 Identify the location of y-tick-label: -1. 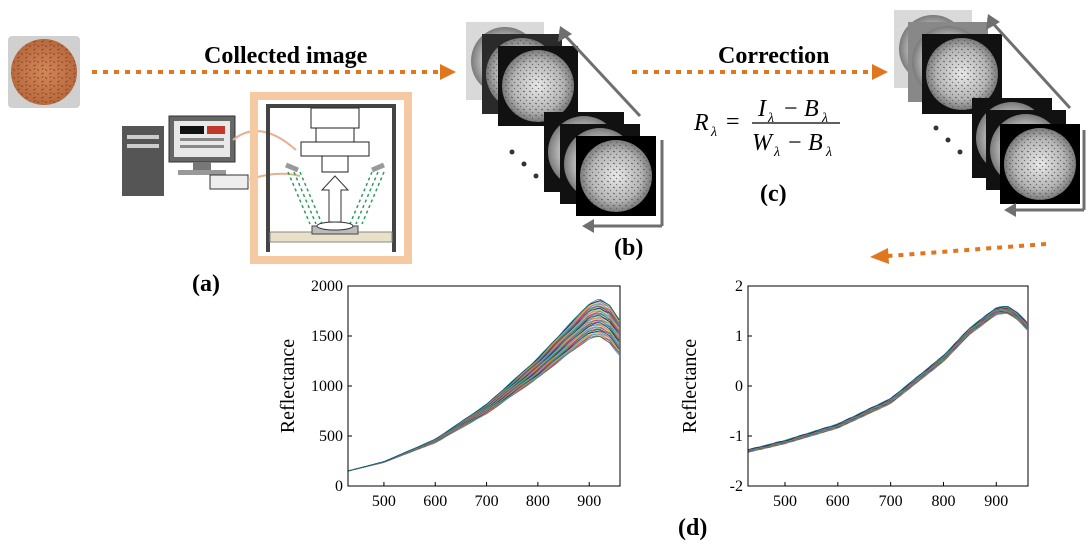
(736, 436).